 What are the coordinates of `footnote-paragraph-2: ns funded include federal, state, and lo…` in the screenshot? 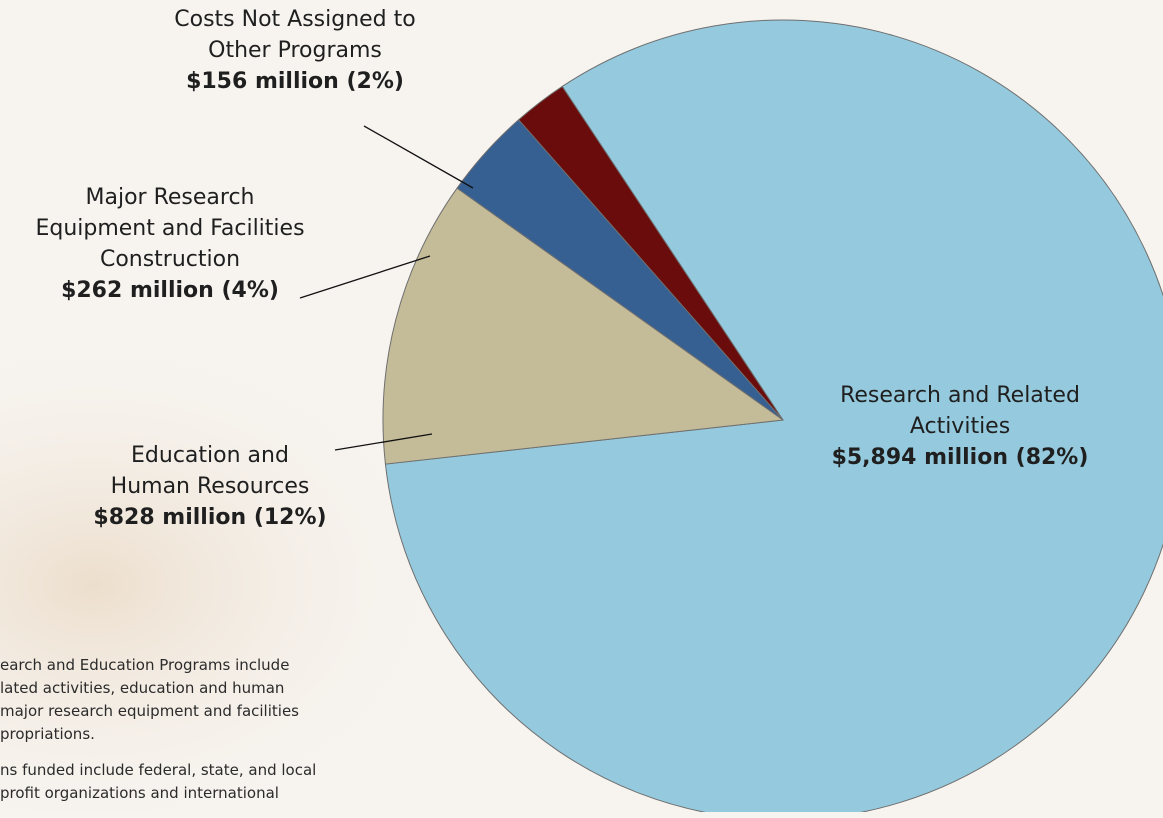 It's located at (235, 782).